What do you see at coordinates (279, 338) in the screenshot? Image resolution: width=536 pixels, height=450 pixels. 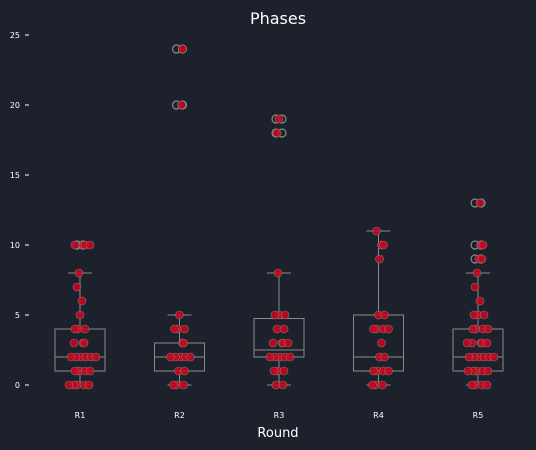 I see `box-R3` at bounding box center [279, 338].